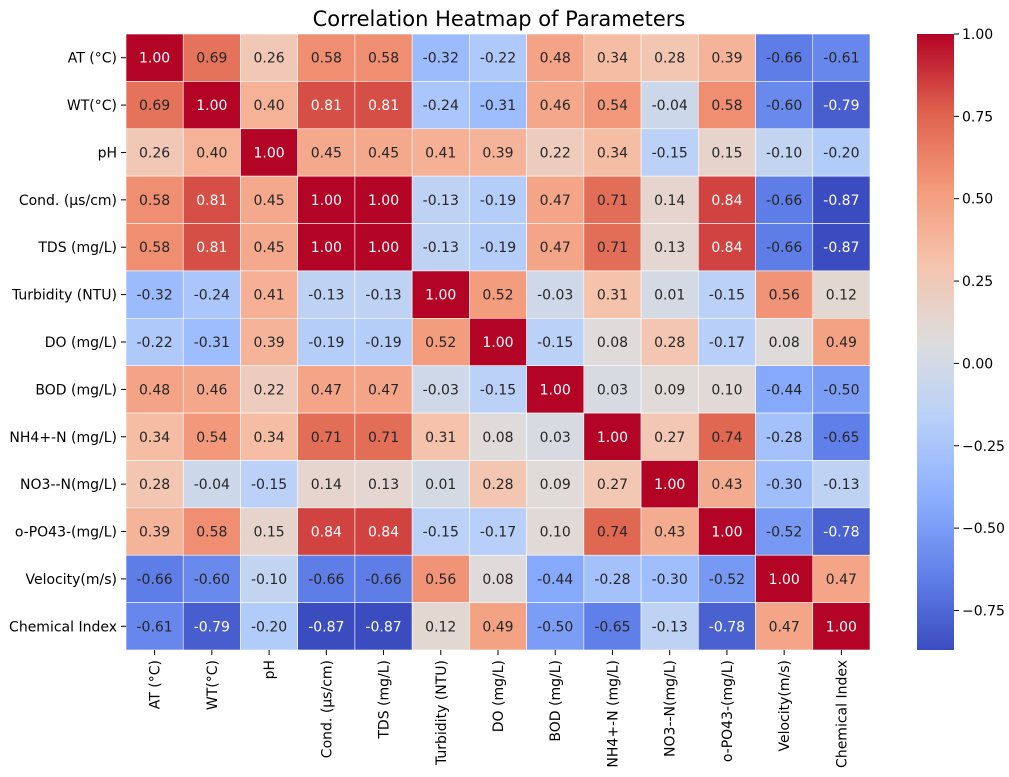 The width and height of the screenshot is (1009, 777). What do you see at coordinates (669, 390) in the screenshot?
I see `cell-value-label: 0.09` at bounding box center [669, 390].